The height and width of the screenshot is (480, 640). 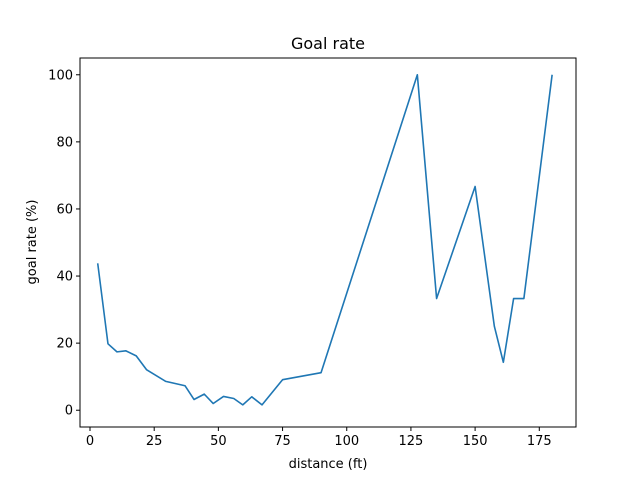 I want to click on x-tick-label: 150, so click(x=475, y=441).